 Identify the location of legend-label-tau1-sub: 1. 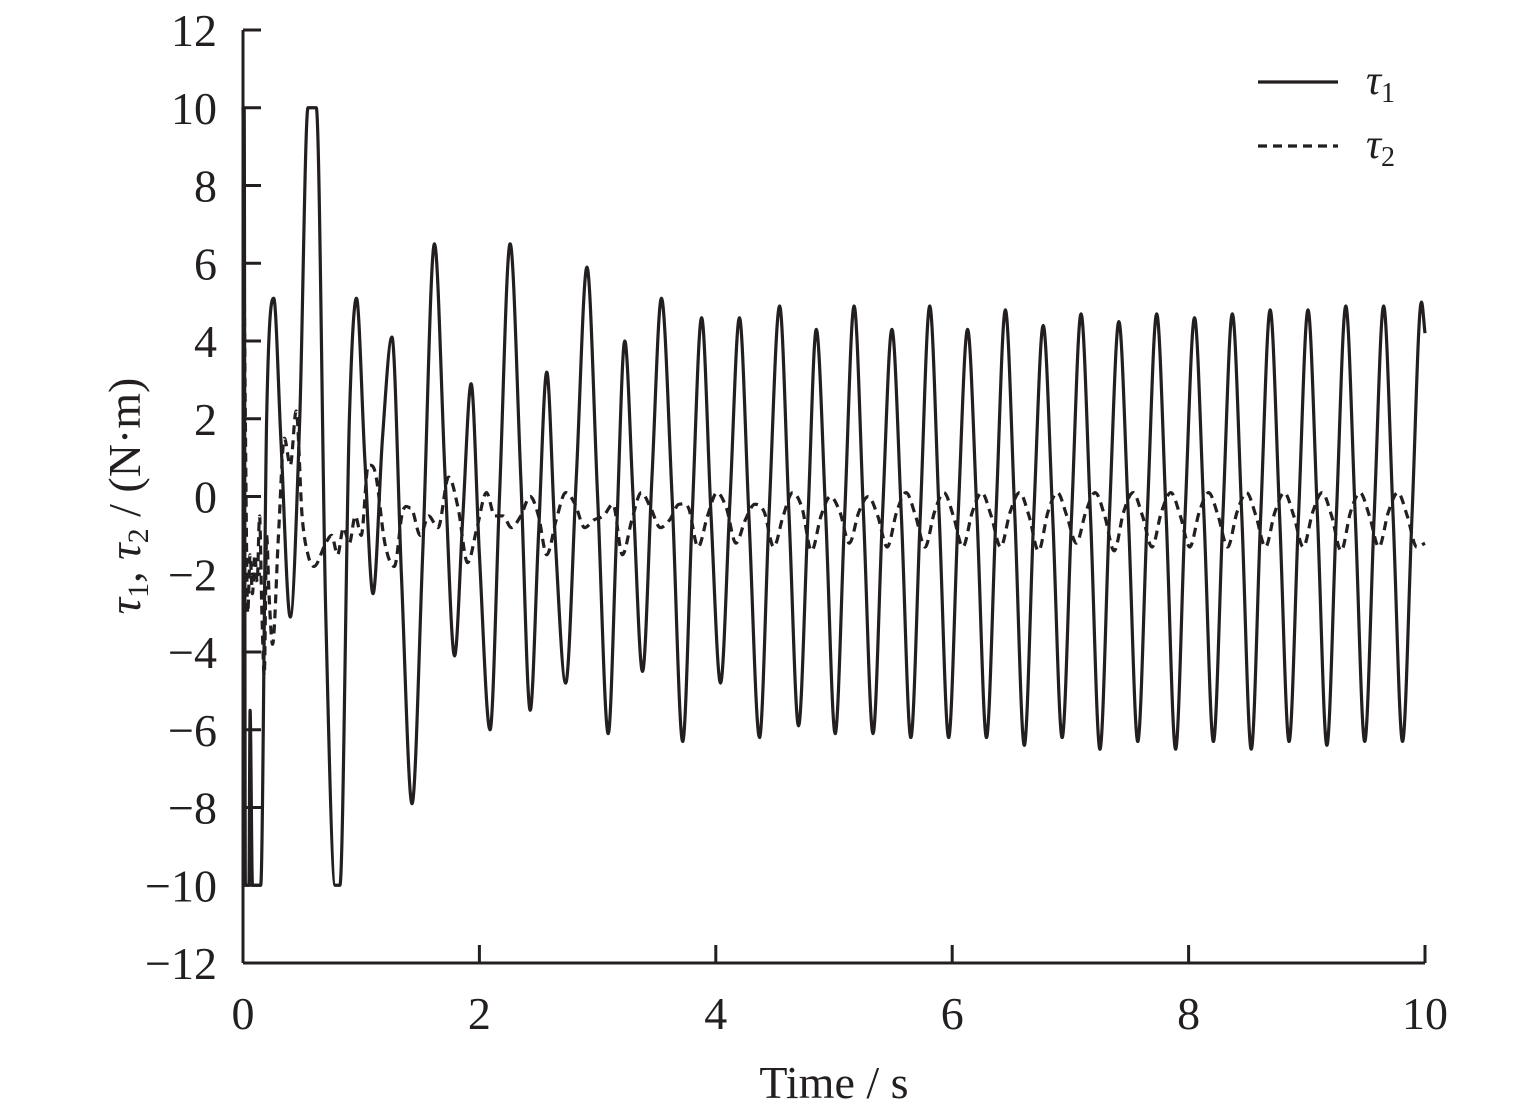
(1388, 93).